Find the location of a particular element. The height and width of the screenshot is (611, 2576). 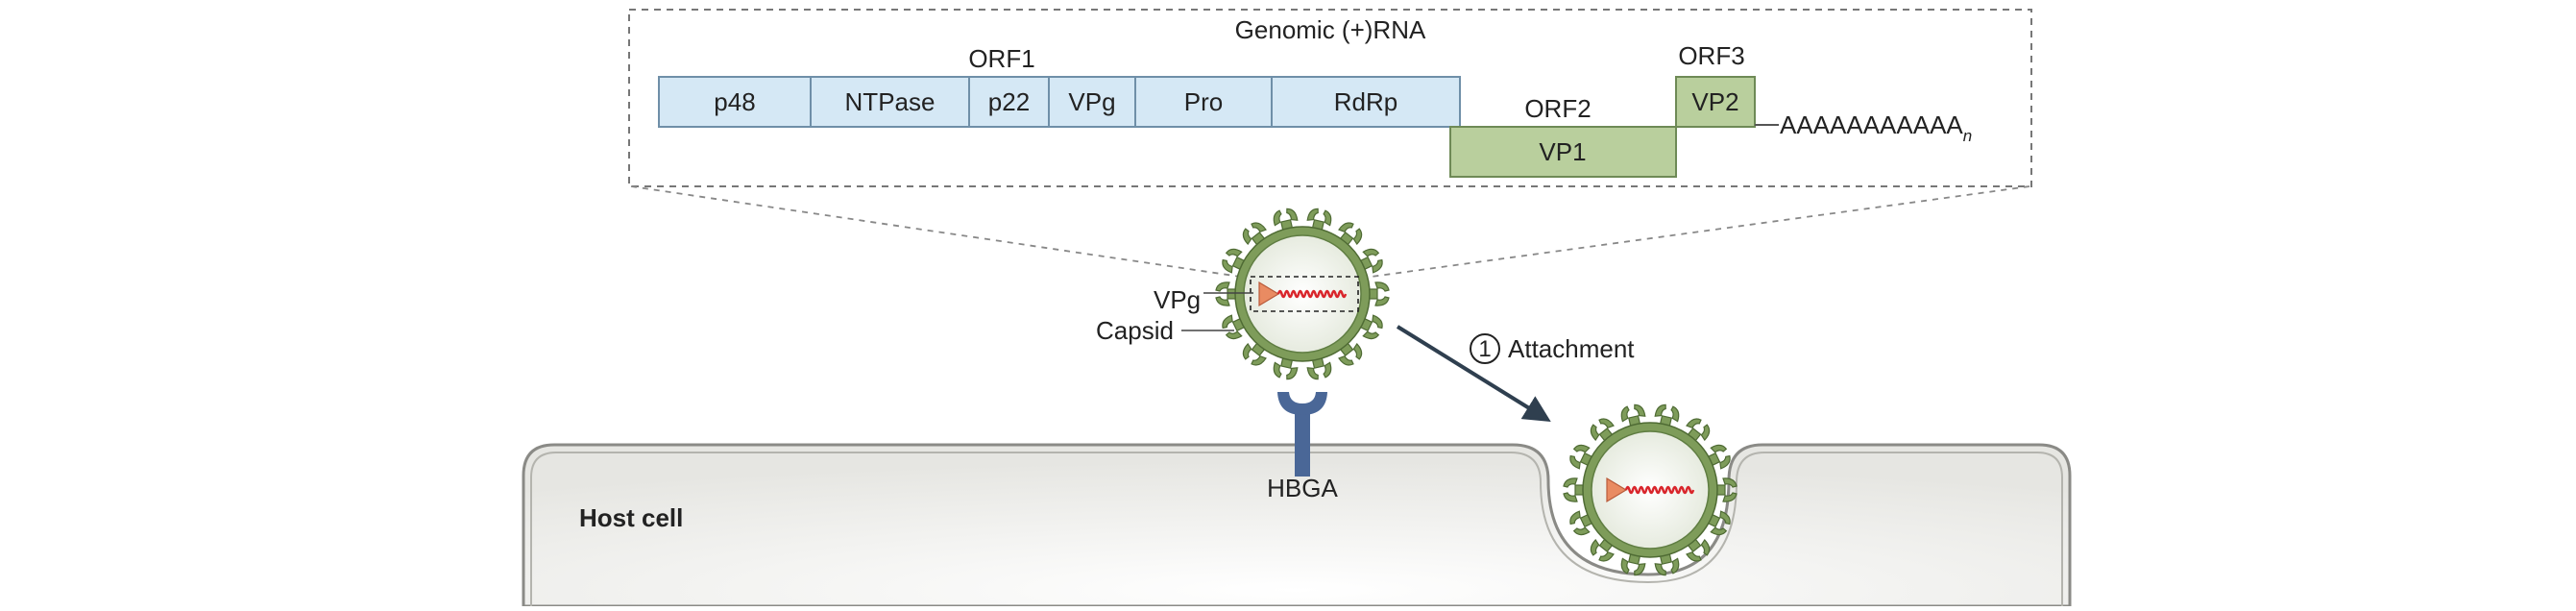

orf1-gene-label-vpg: VPg is located at coordinates (1091, 101).